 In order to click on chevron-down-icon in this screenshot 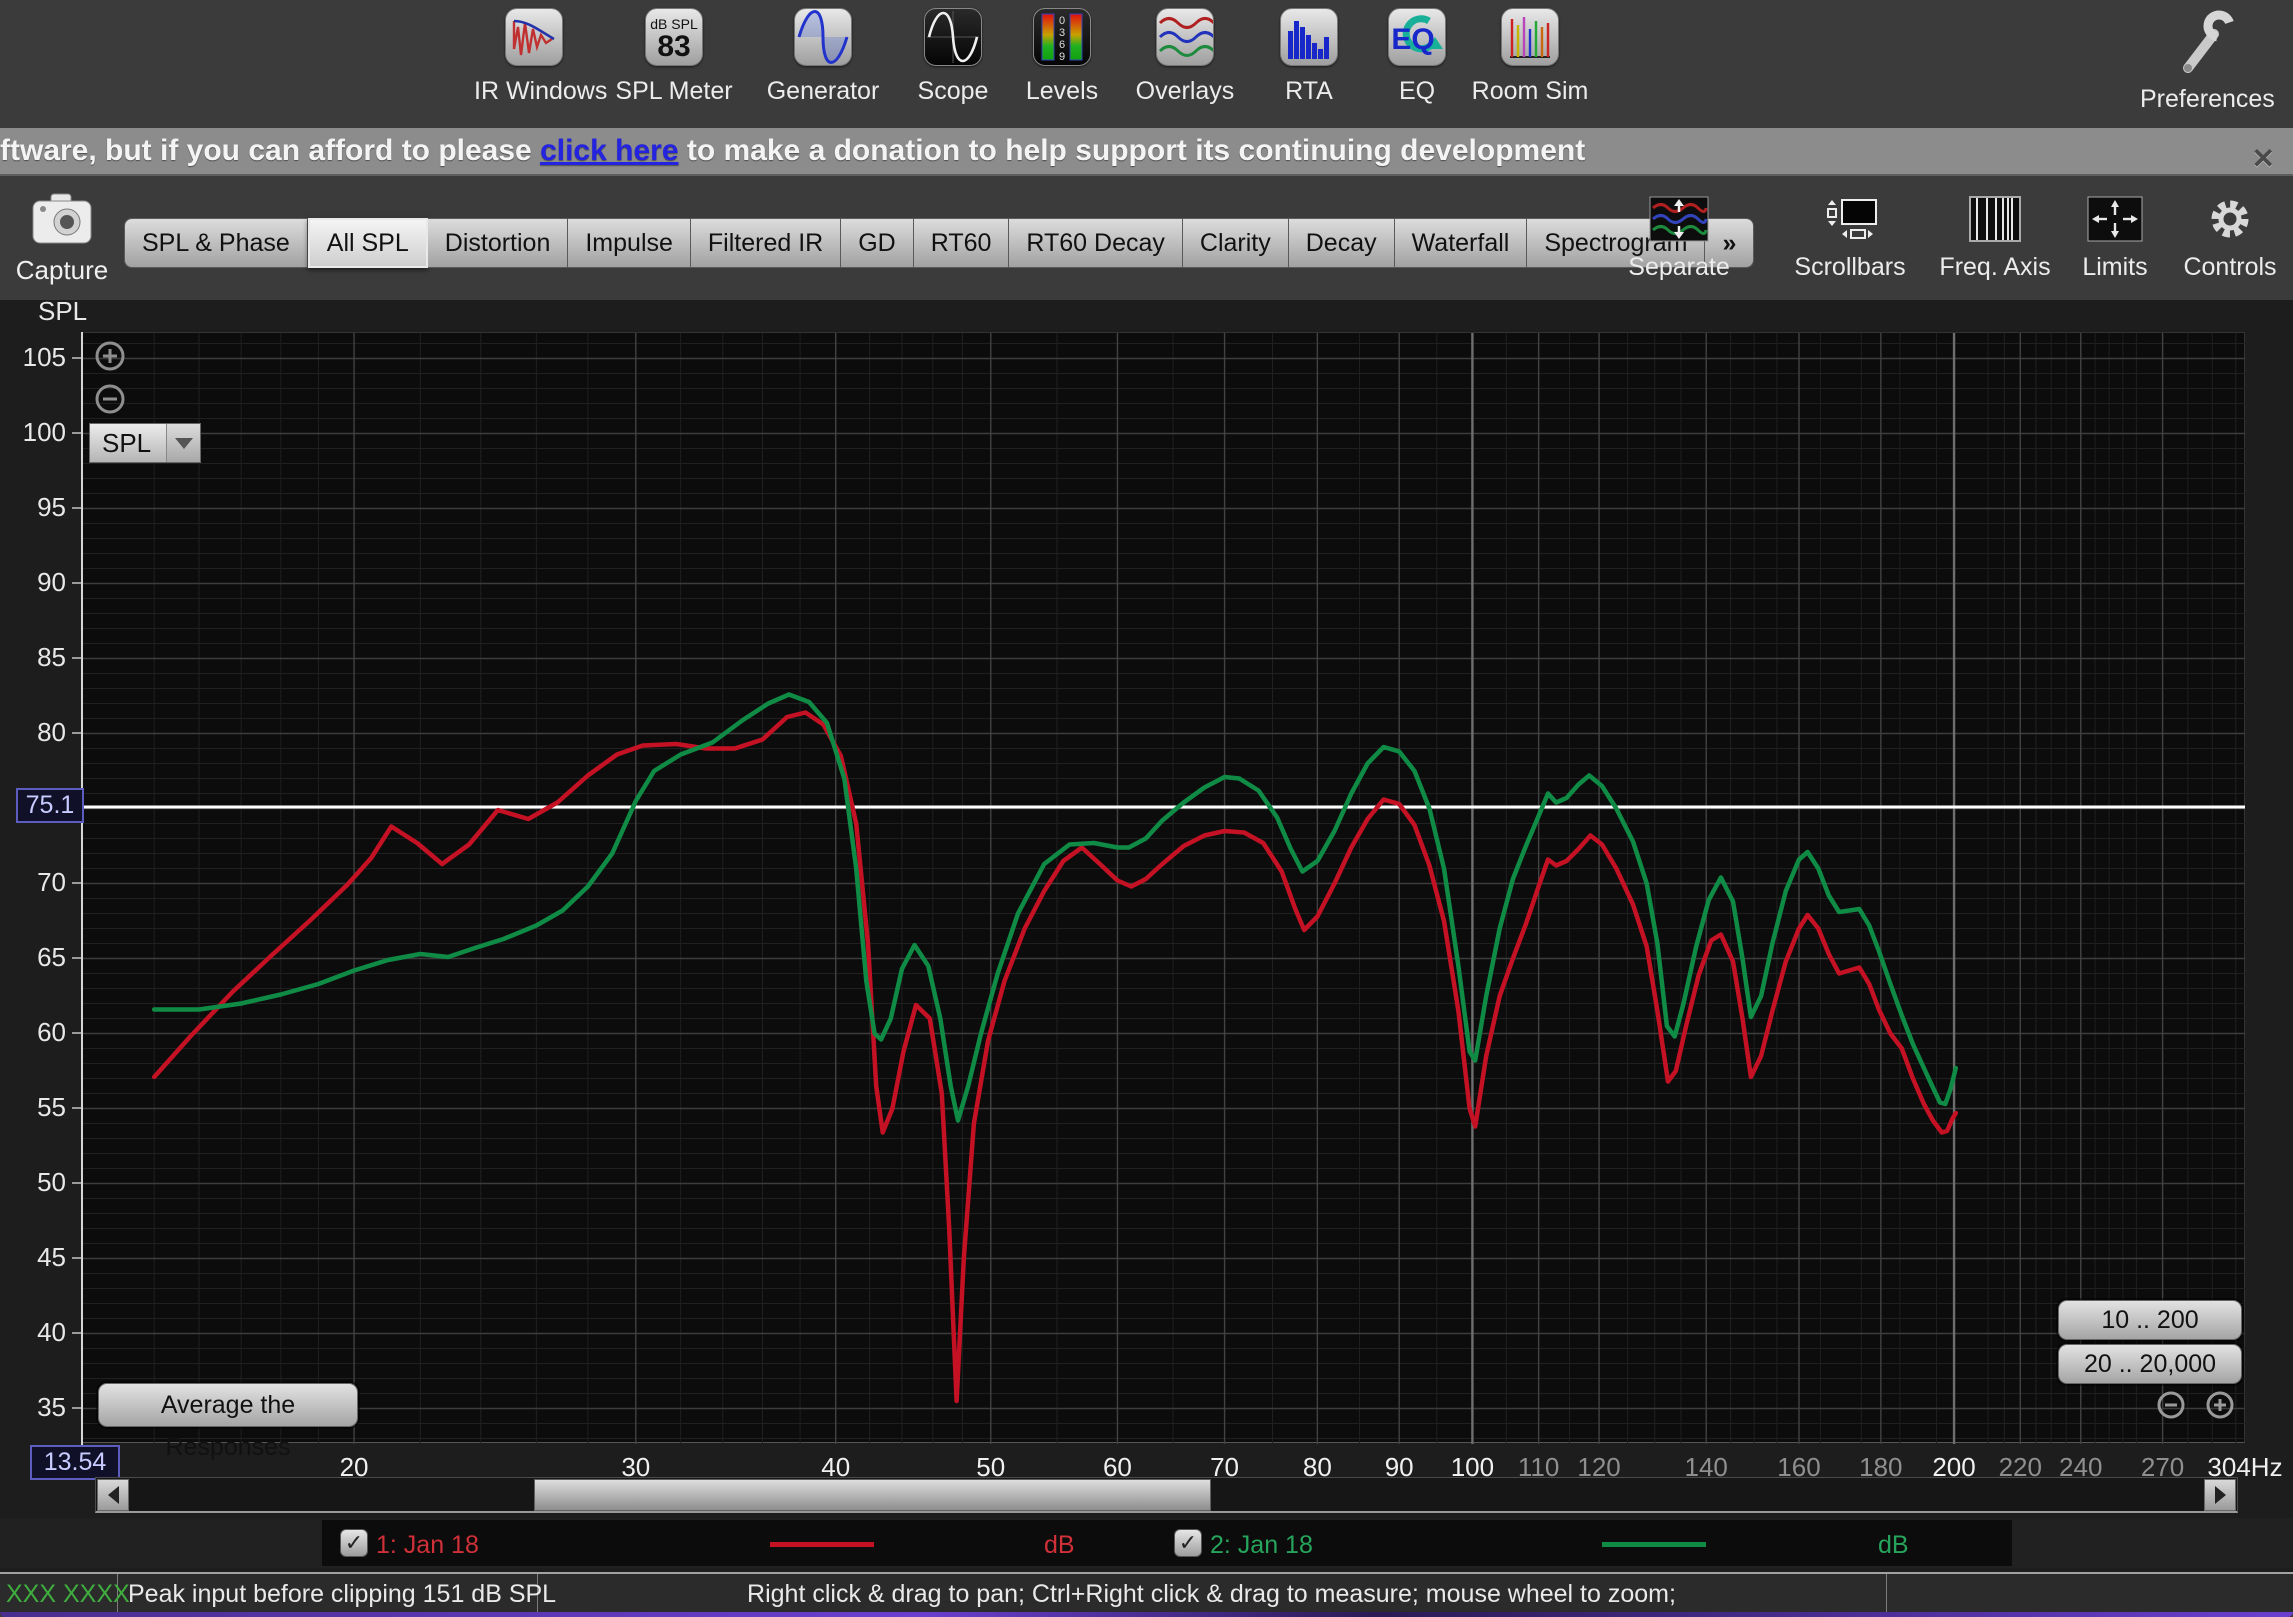, I will do `click(183, 443)`.